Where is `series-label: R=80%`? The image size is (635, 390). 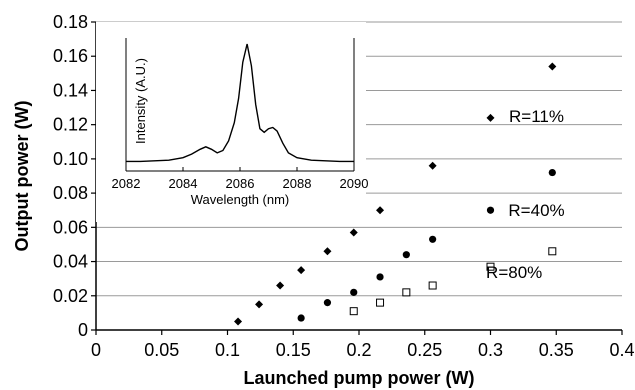 series-label: R=80% is located at coordinates (514, 272).